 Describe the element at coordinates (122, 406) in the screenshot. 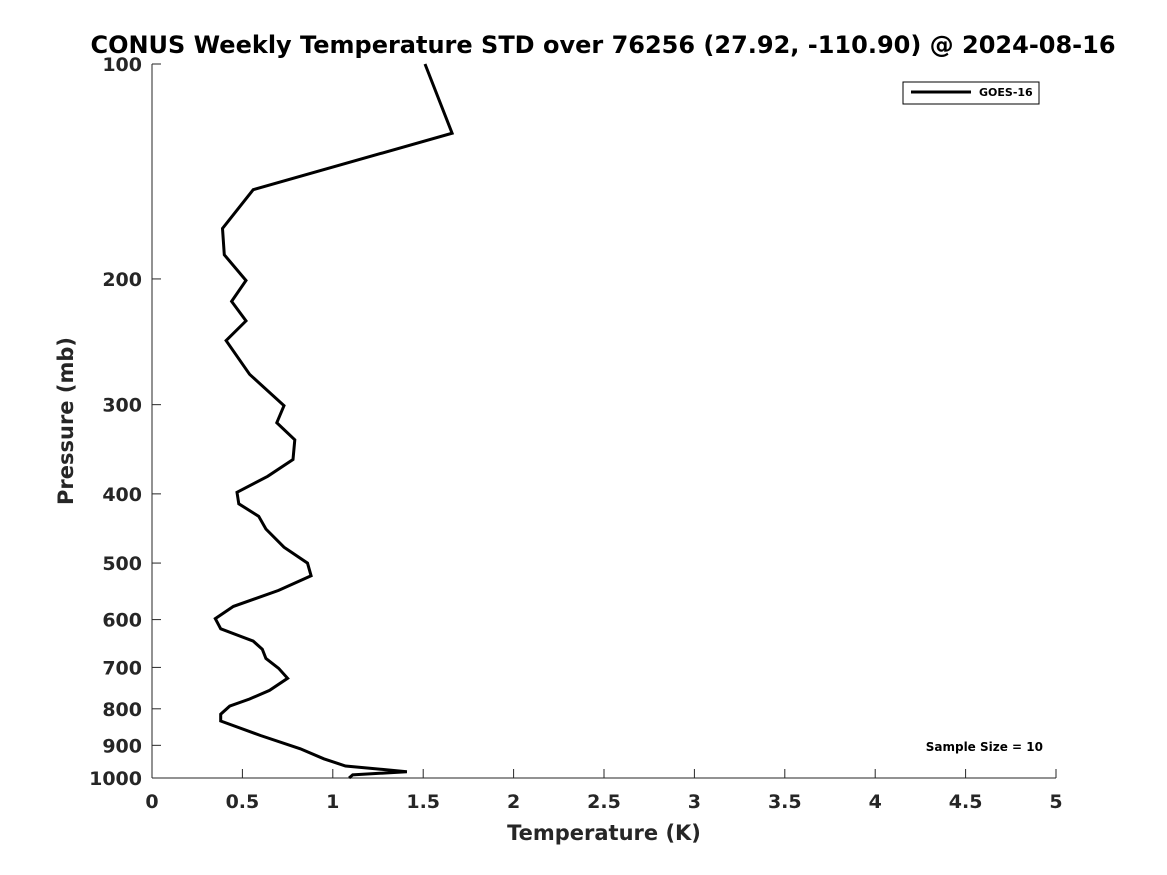

I see `y-tick-label: 300` at that location.